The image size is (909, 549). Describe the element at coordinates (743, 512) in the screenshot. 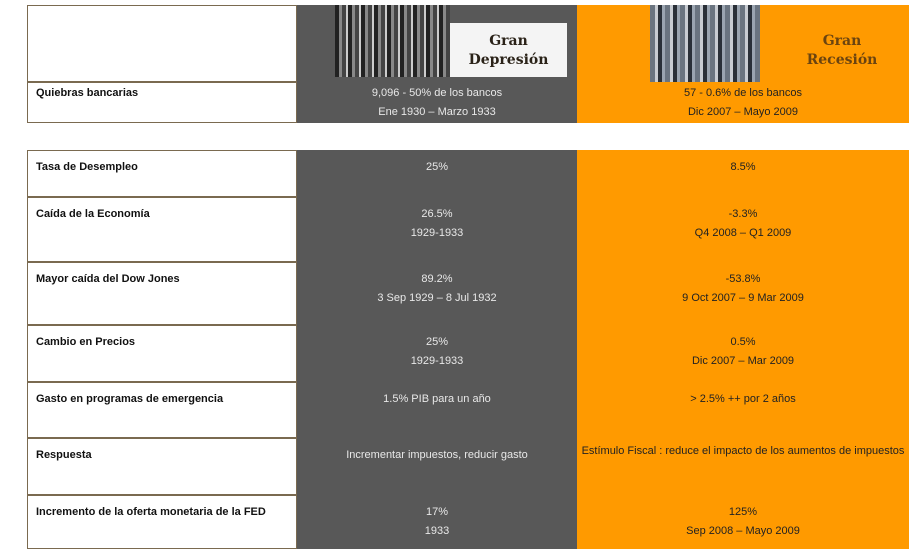

I see `value-line: 125%` at that location.